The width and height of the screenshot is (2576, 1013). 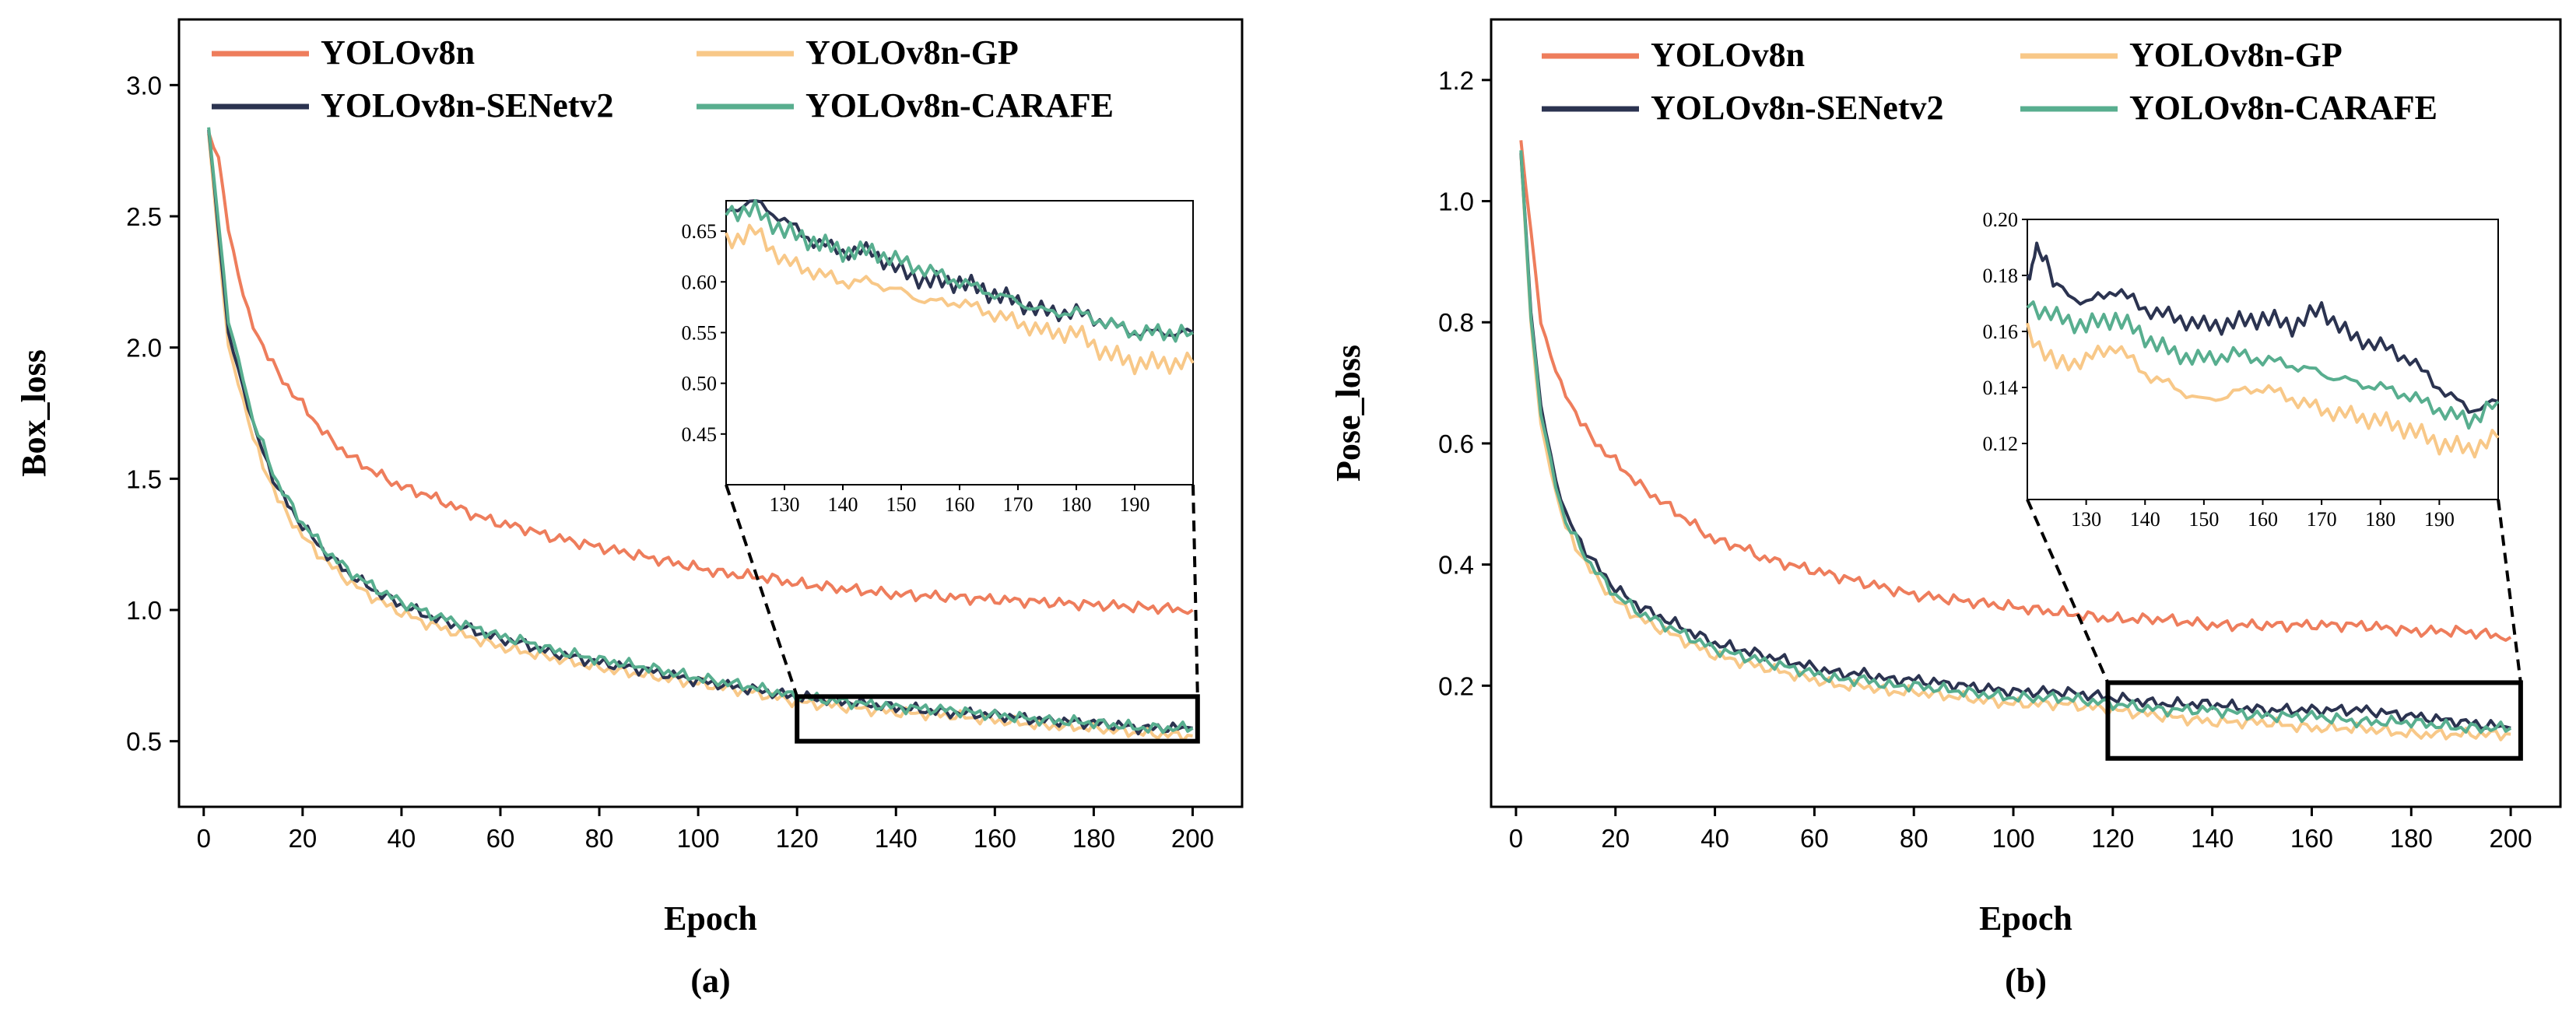 What do you see at coordinates (2001, 276) in the screenshot?
I see `inset-y-tick-label: 0.18` at bounding box center [2001, 276].